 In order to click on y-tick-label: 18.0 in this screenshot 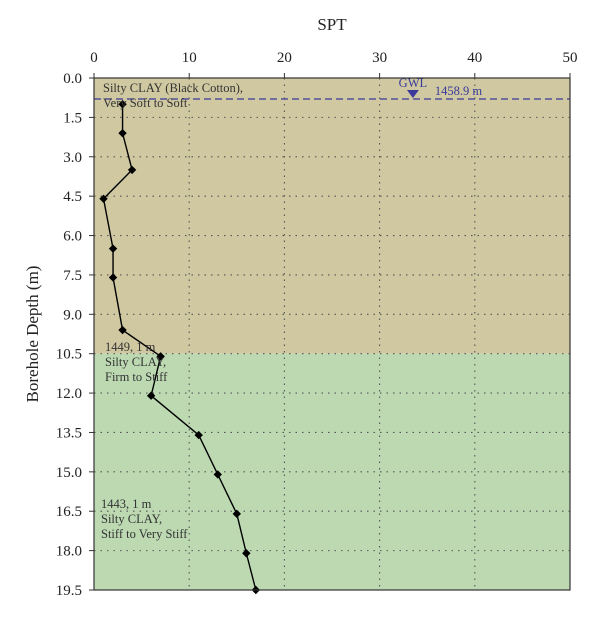, I will do `click(69, 552)`.